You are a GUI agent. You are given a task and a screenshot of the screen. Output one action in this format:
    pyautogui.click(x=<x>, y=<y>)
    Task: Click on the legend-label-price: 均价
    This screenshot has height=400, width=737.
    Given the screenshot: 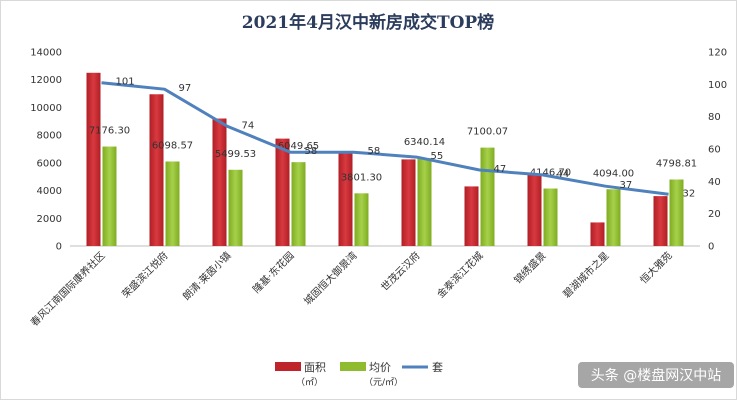 What is the action you would take?
    pyautogui.click(x=380, y=367)
    